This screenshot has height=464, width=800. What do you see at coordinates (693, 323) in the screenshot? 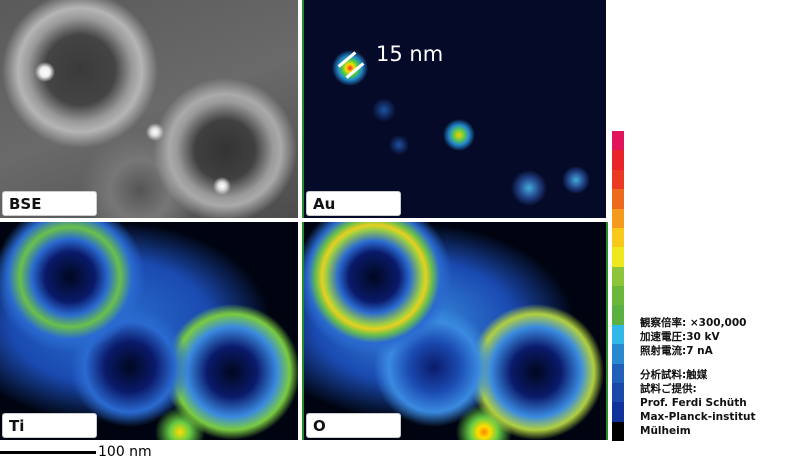
I see `caption-magnification: 観察倍率: ×300,000` at bounding box center [693, 323].